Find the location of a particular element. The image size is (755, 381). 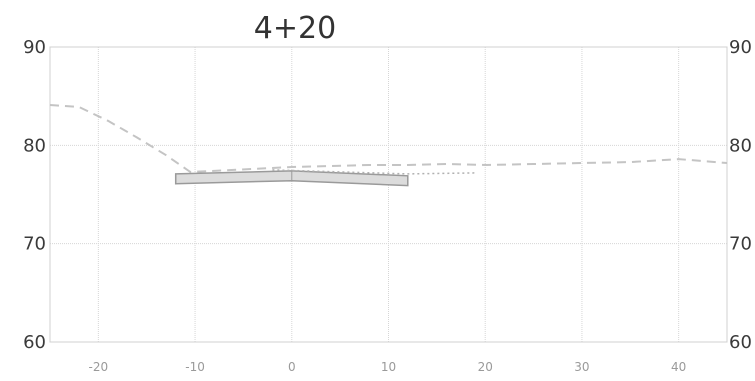

y-tick-label-right: 70 is located at coordinates (740, 244).